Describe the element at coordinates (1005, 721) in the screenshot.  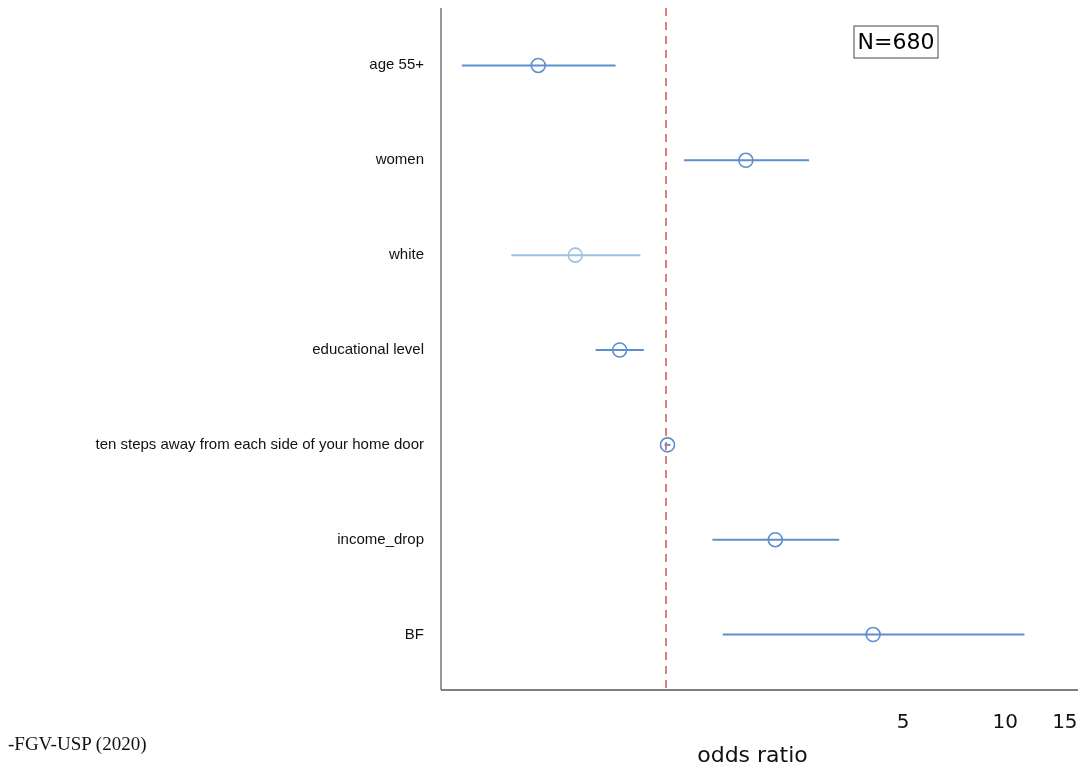
I see `x-tick-label: 10` at that location.